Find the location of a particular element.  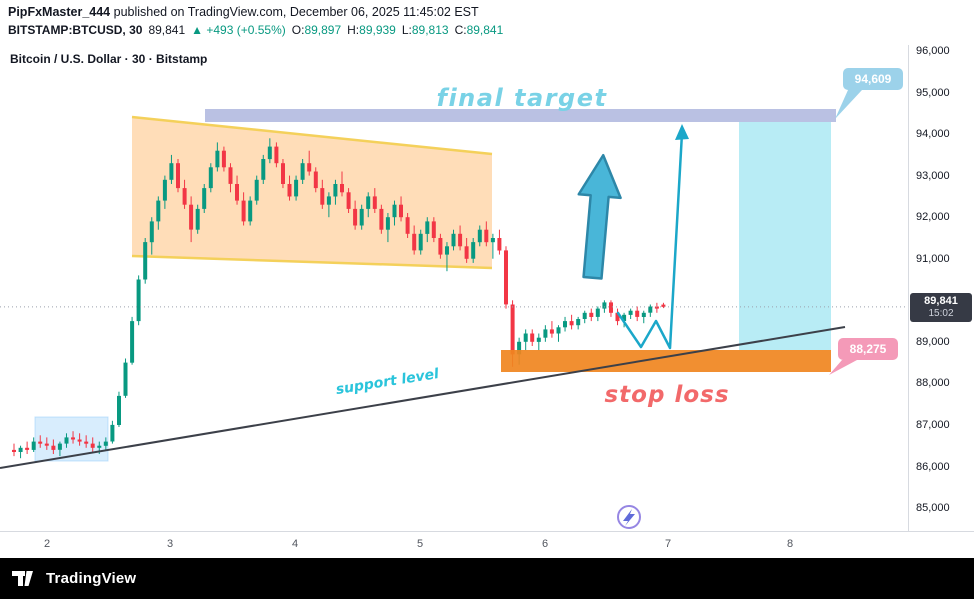

support-level-text: support level is located at coordinates (388, 382).